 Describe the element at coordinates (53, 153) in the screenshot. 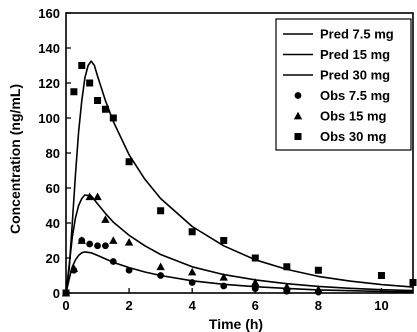

I see `y-tick-label: 80` at that location.